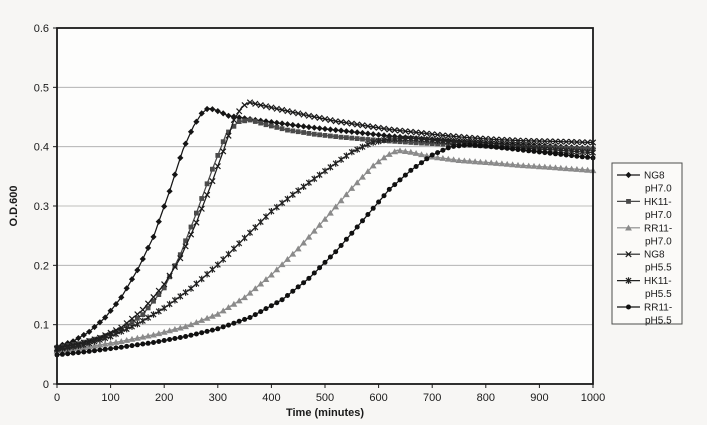 This screenshot has width=707, height=425. Describe the element at coordinates (325, 413) in the screenshot. I see `x-axis-title: Time (minutes)` at that location.